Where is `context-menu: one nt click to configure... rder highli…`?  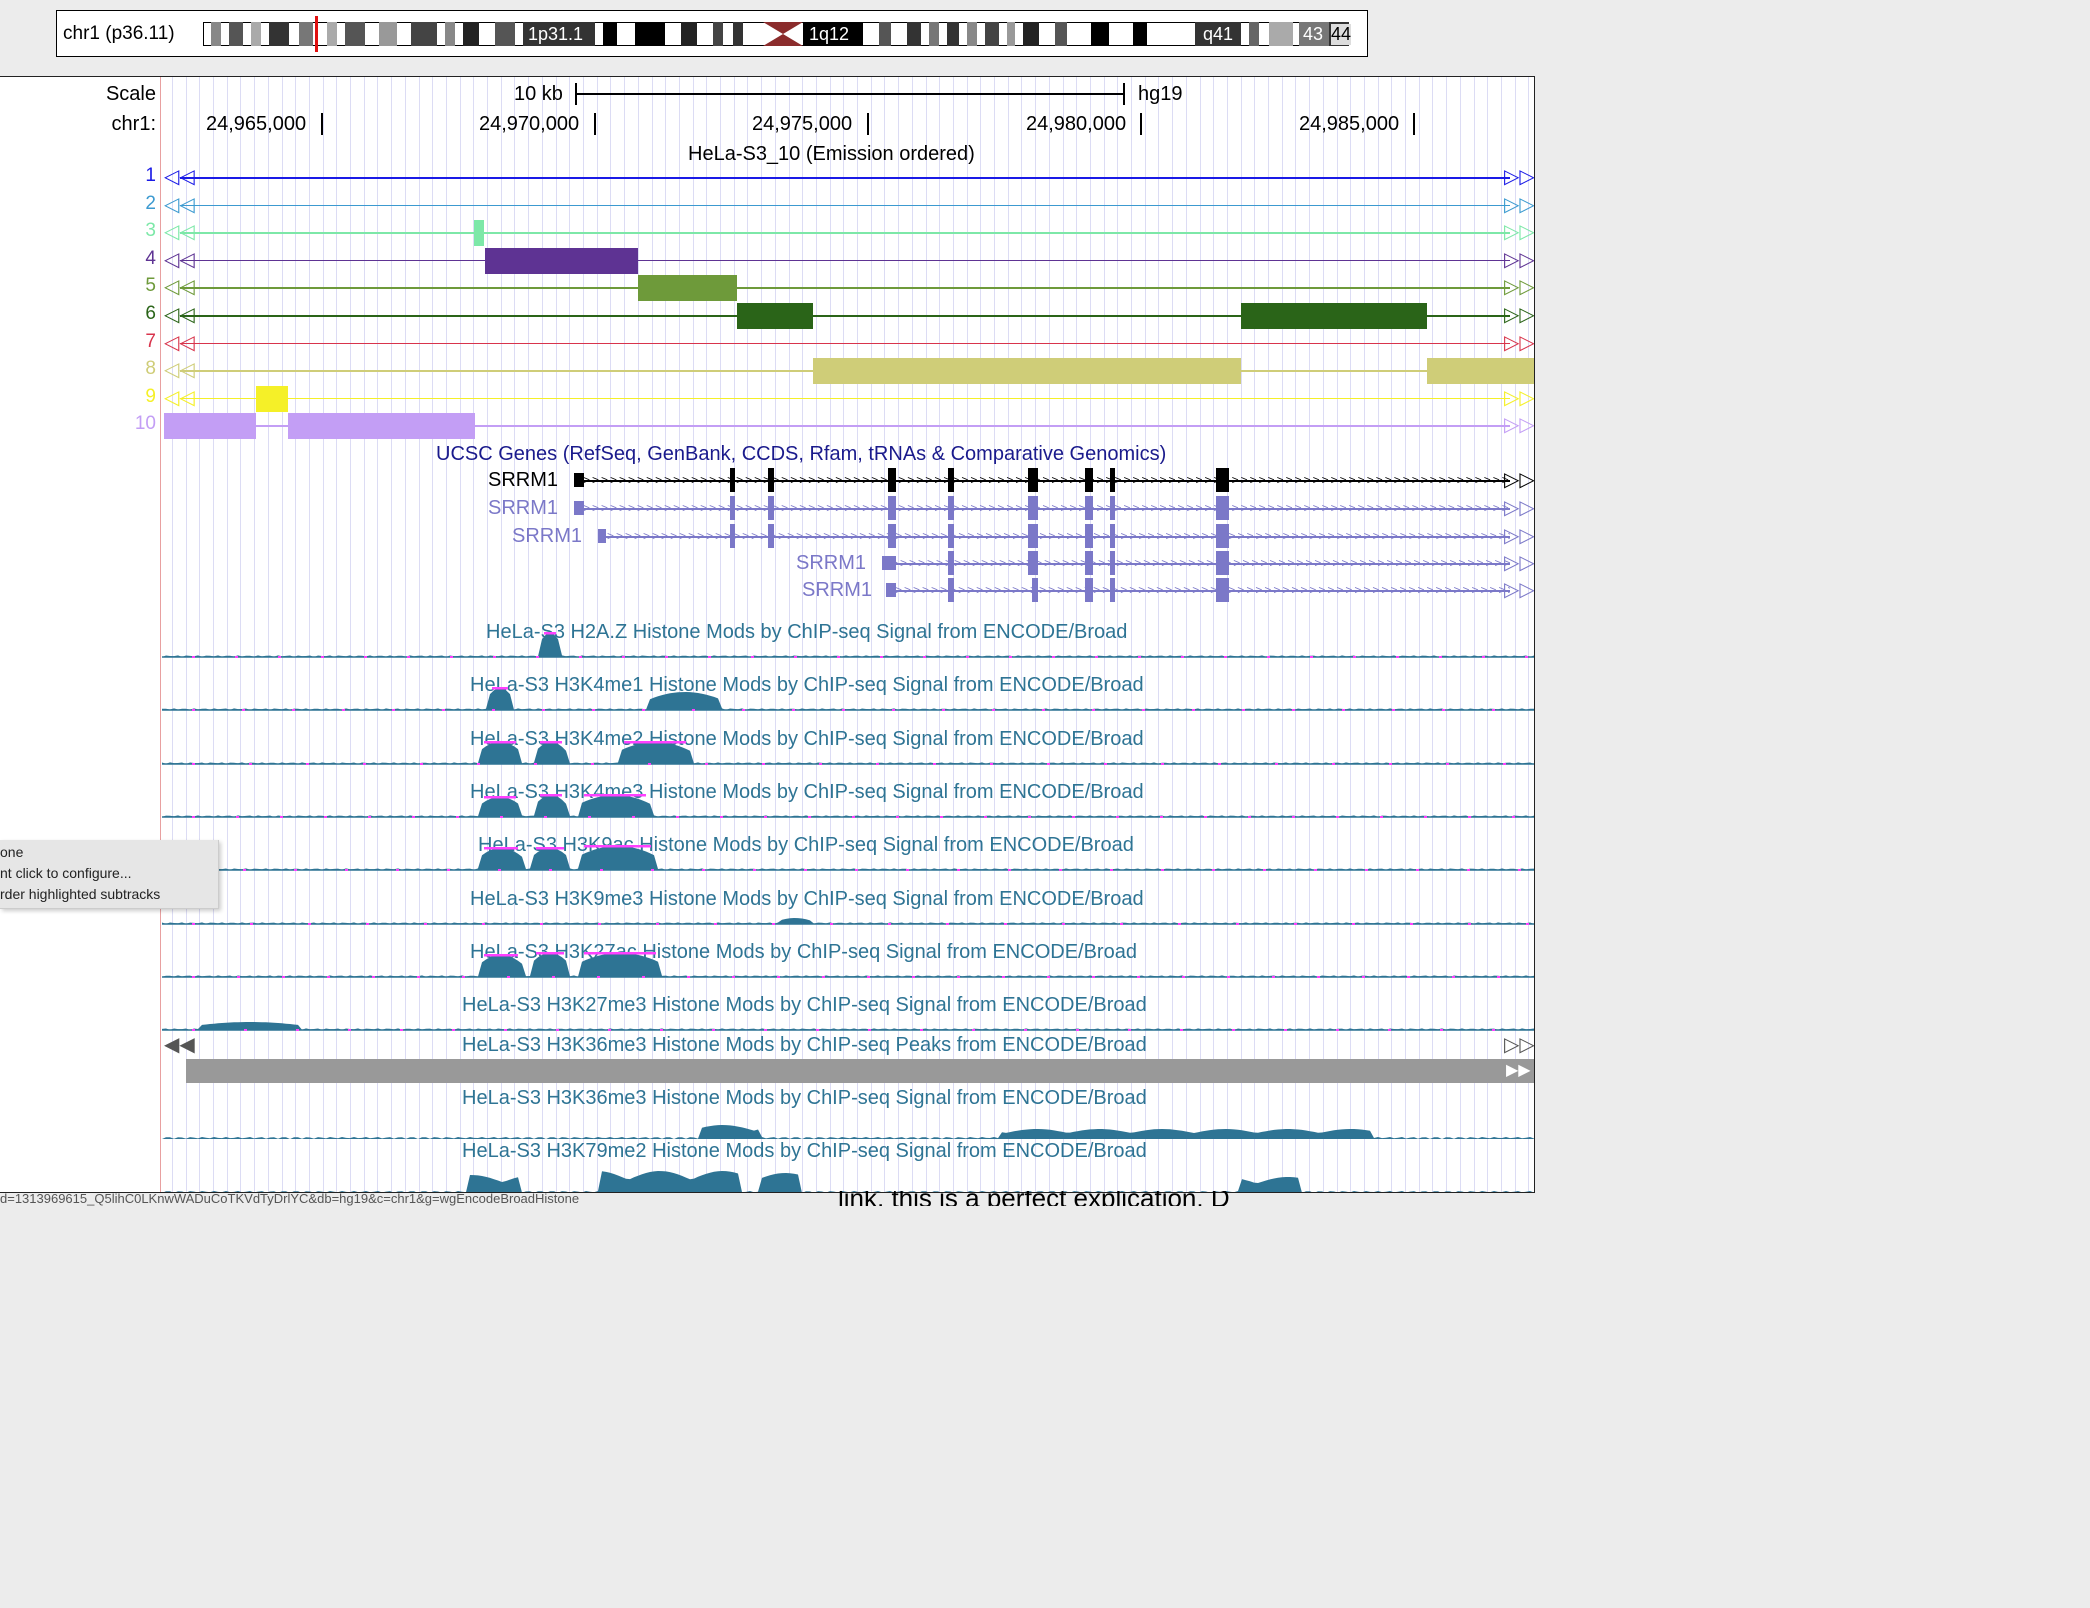 context-menu: one nt click to configure... rder highli… is located at coordinates (109, 874).